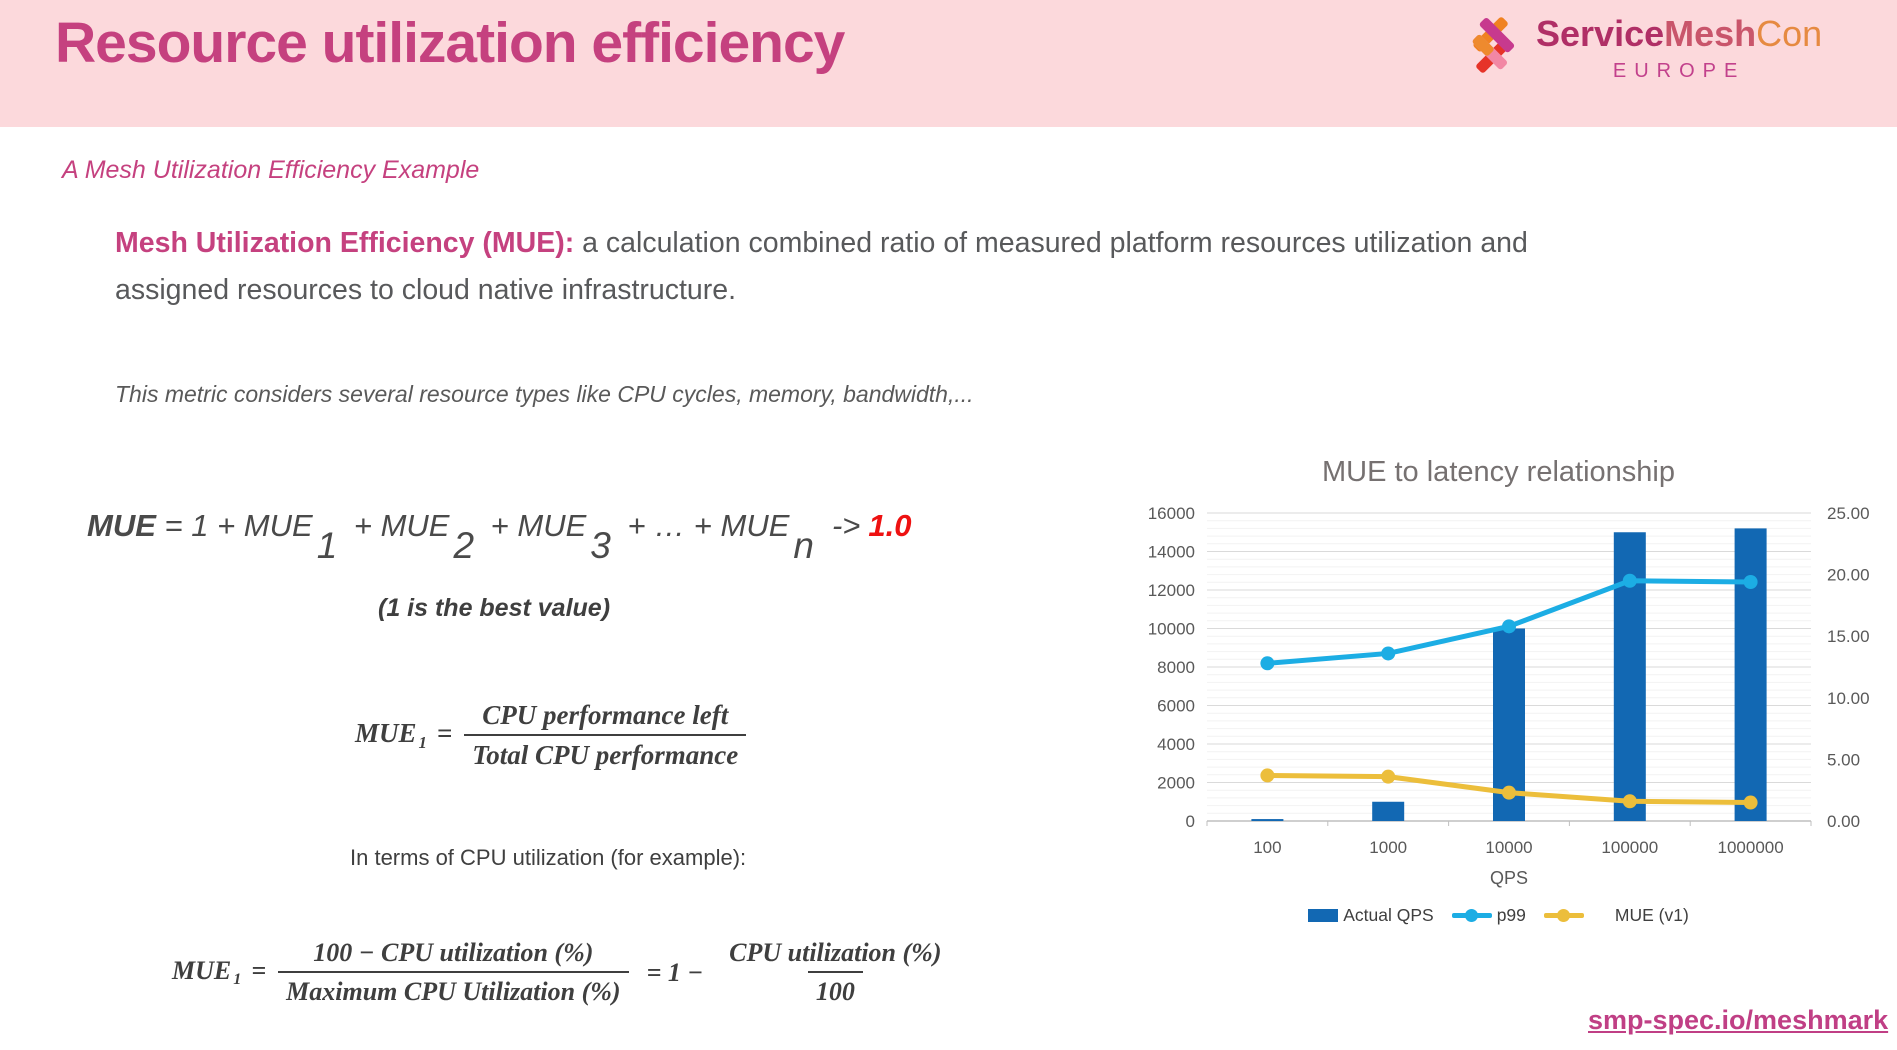 This screenshot has width=1897, height=1050. What do you see at coordinates (1848, 636) in the screenshot?
I see `right-axis-tick-label: 15.00` at bounding box center [1848, 636].